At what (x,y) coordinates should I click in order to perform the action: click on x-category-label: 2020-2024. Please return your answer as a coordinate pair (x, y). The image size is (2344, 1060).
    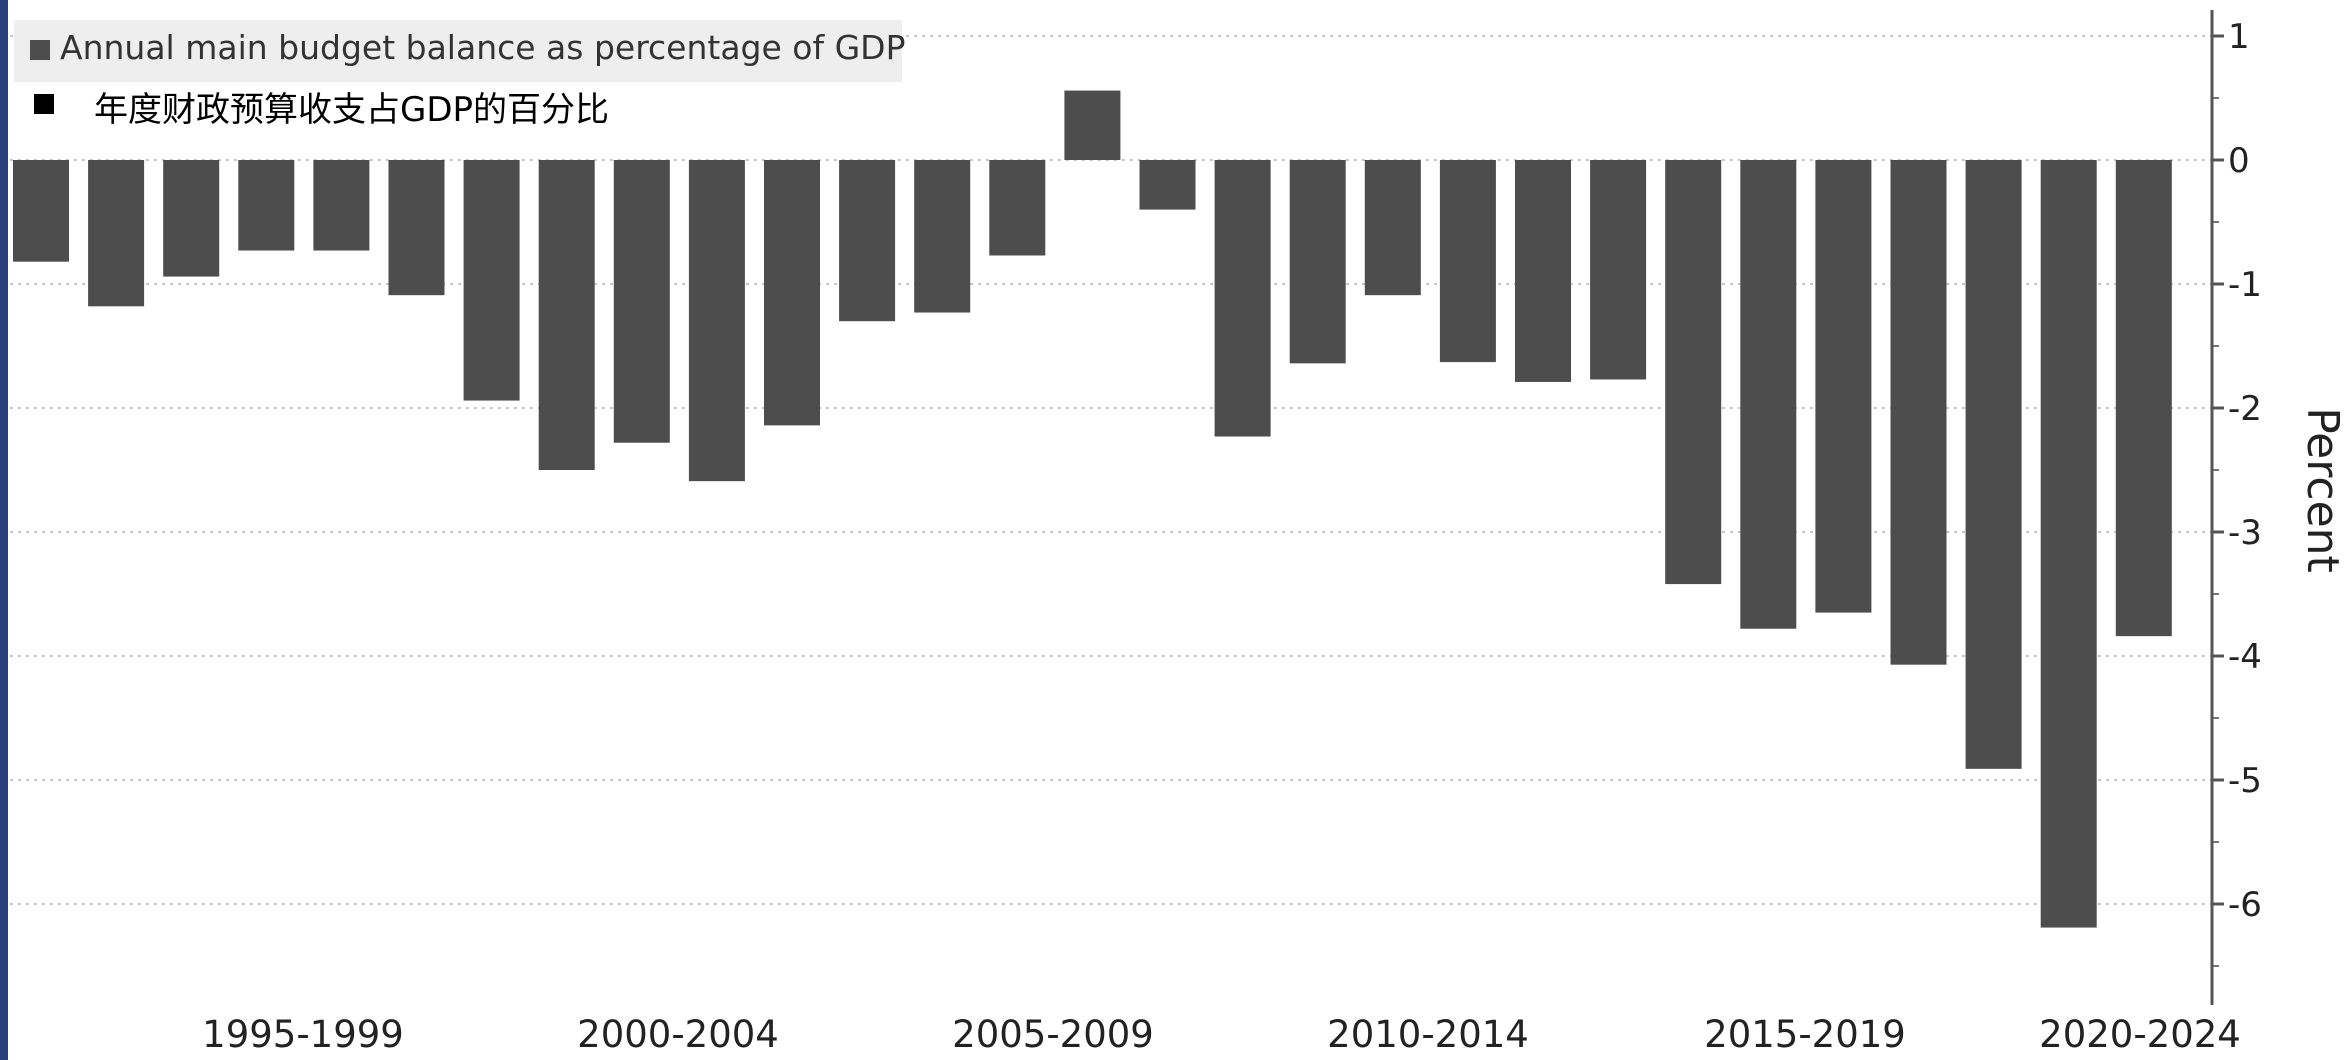
    Looking at the image, I should click on (2140, 1034).